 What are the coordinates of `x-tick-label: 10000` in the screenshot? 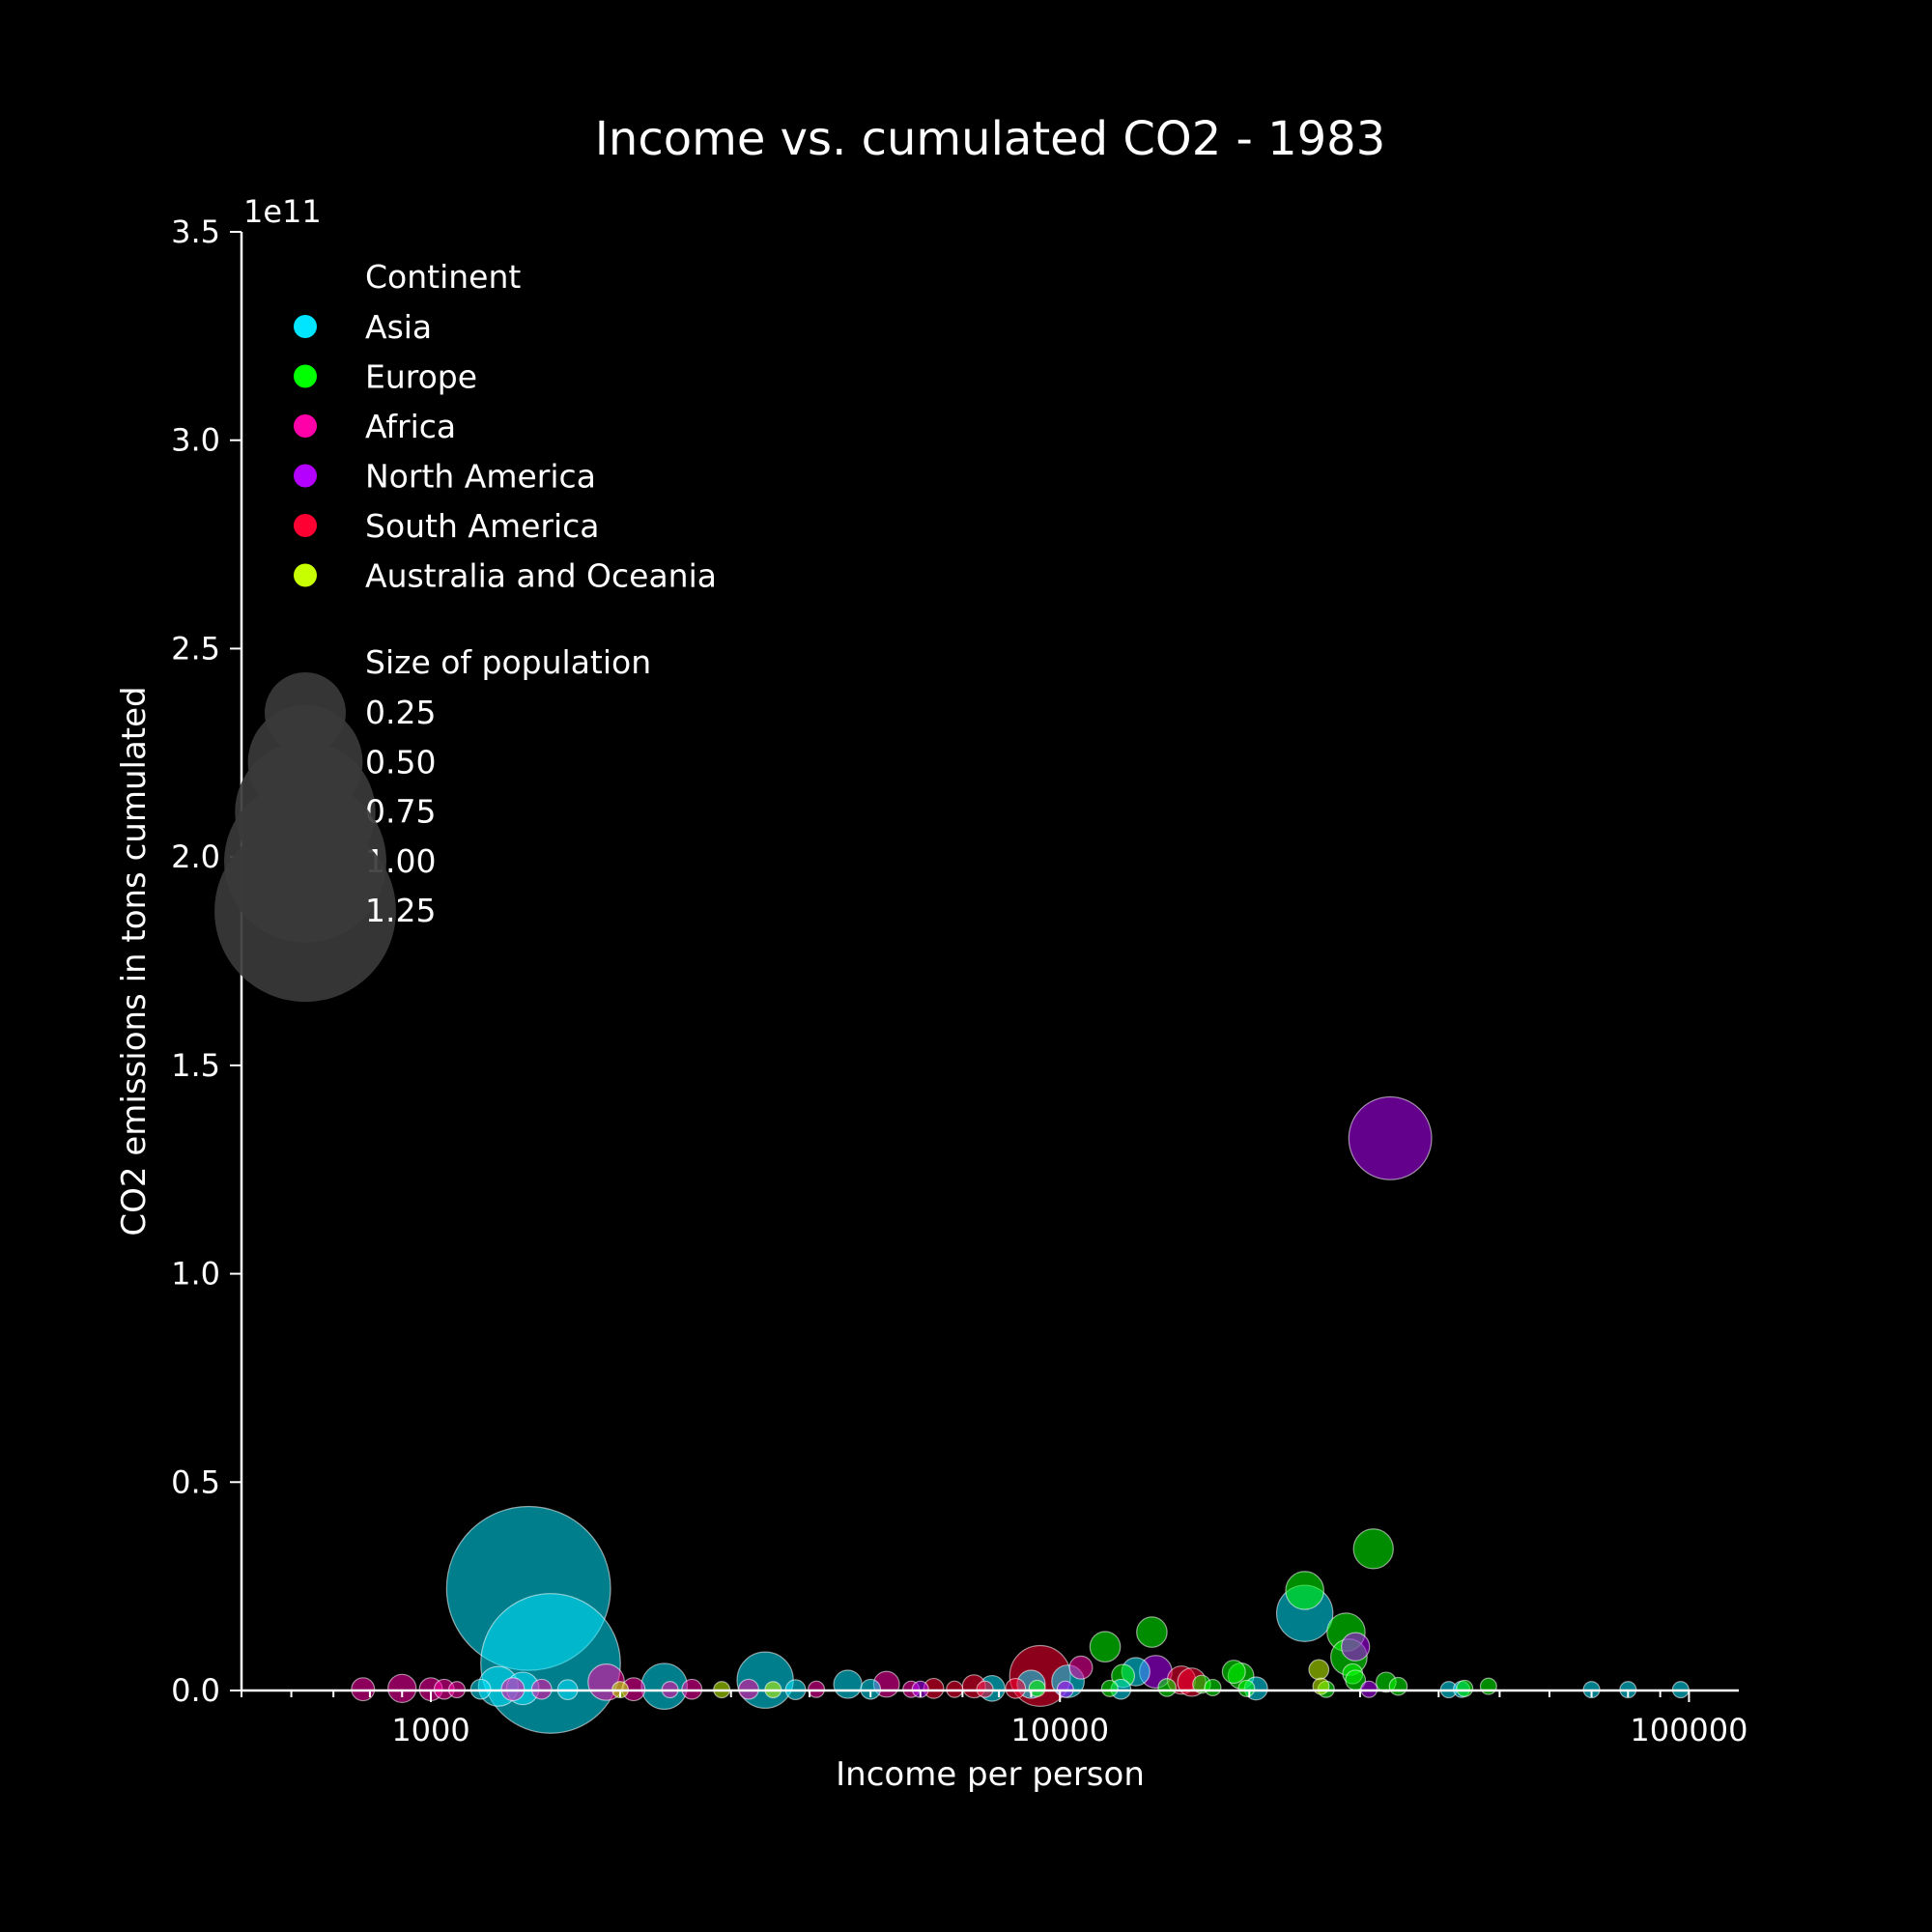 It's located at (1059, 1730).